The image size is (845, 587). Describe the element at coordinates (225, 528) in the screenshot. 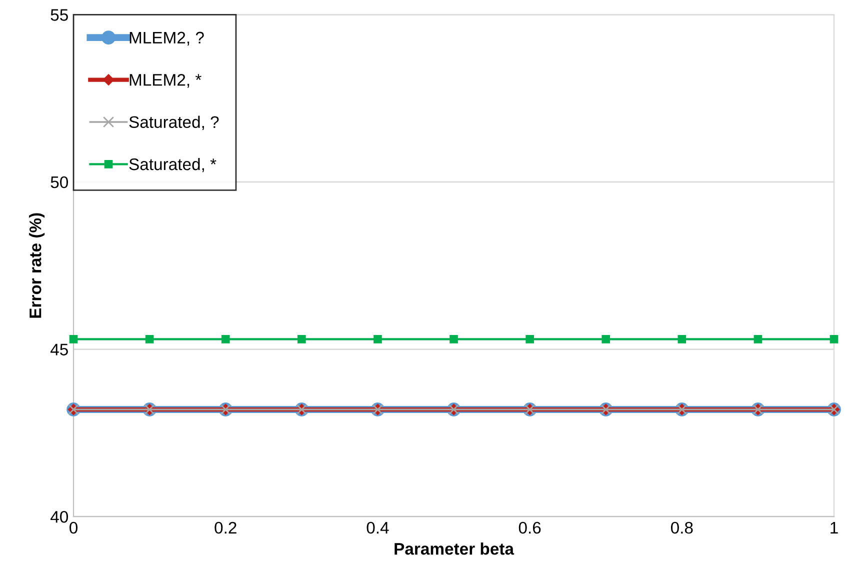

I see `x-tick-label: 0.2` at that location.